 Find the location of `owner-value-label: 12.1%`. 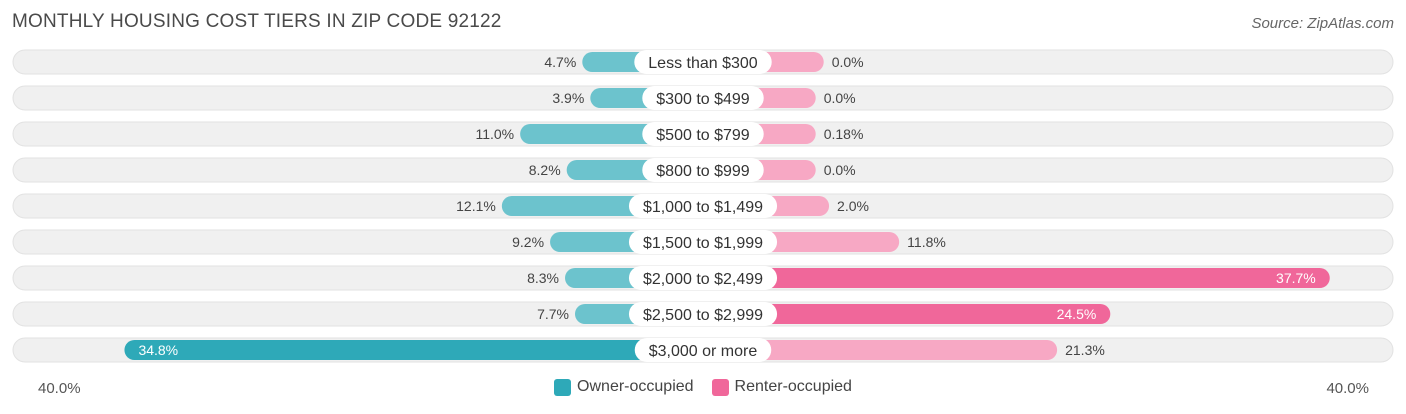

owner-value-label: 12.1% is located at coordinates (476, 206).